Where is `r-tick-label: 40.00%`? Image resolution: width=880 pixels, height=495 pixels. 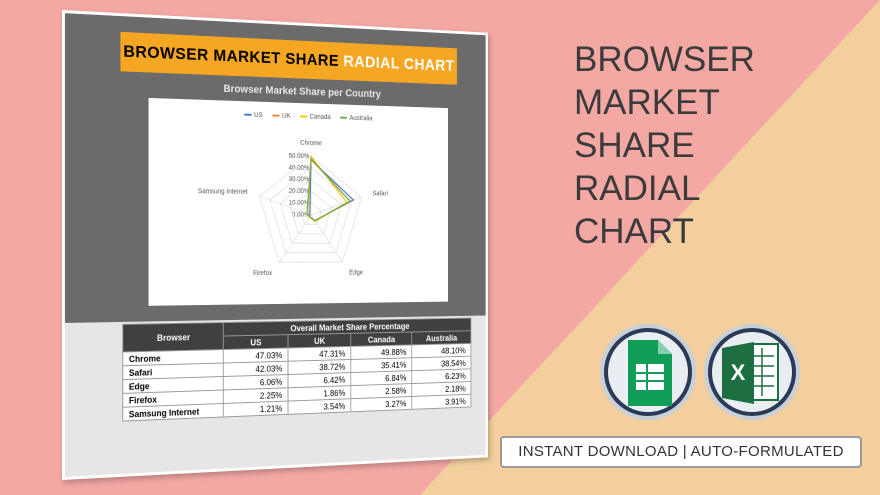 r-tick-label: 40.00% is located at coordinates (299, 168).